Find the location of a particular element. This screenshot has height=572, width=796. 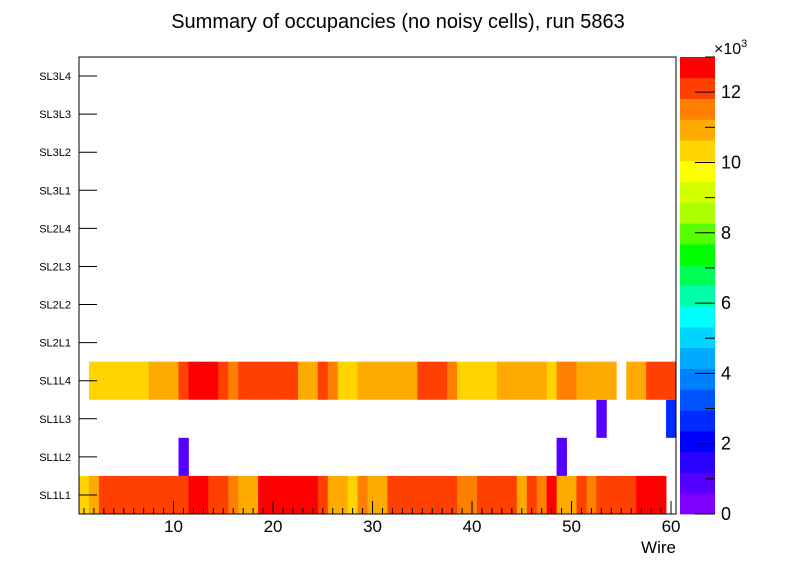

y-tick-label: SL1L4 is located at coordinates (55, 382).